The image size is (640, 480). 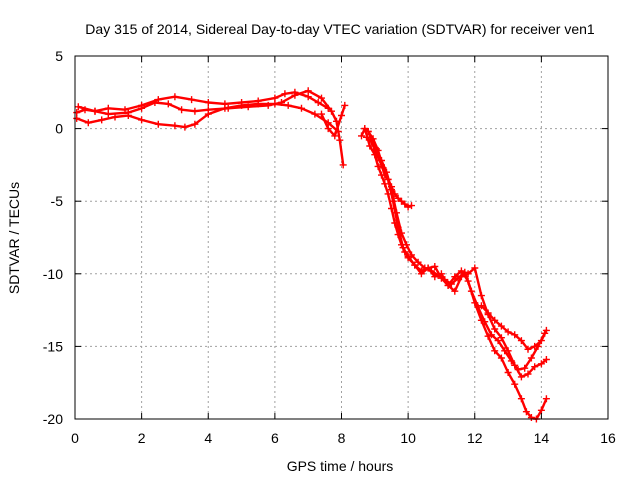 I want to click on y-axis-label: SDTVAR / TECUs, so click(x=14, y=238).